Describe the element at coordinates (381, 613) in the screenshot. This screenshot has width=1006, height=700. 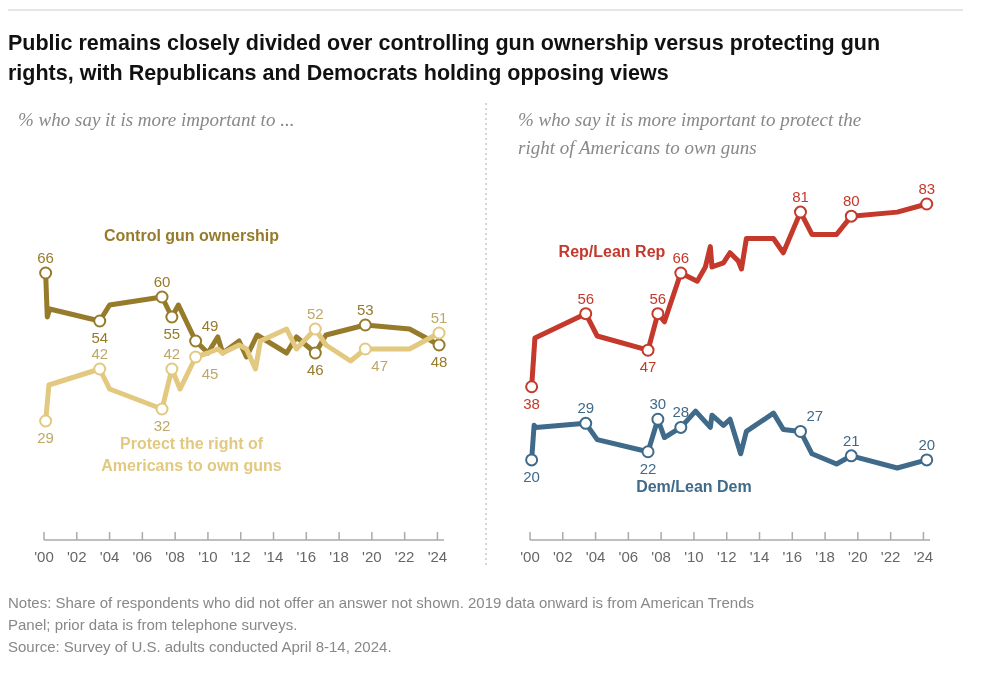
I see `text: Notes: Share of respondents who did not offer an answer not shown. 2019 data onward is from American Trends Panel; prior data is from telephone surveys.` at that location.